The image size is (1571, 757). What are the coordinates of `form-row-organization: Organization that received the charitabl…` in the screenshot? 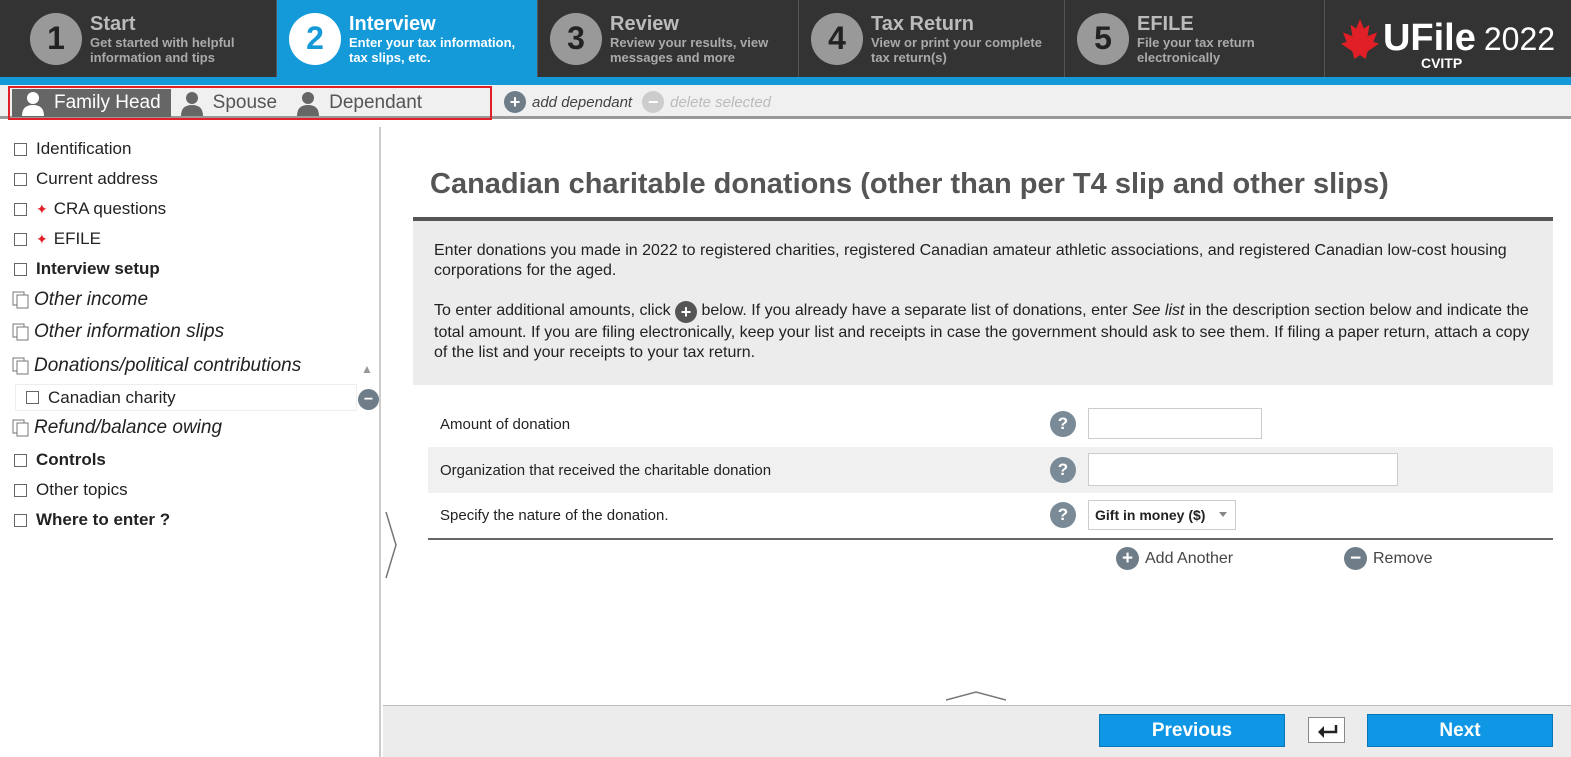 It's located at (990, 470).